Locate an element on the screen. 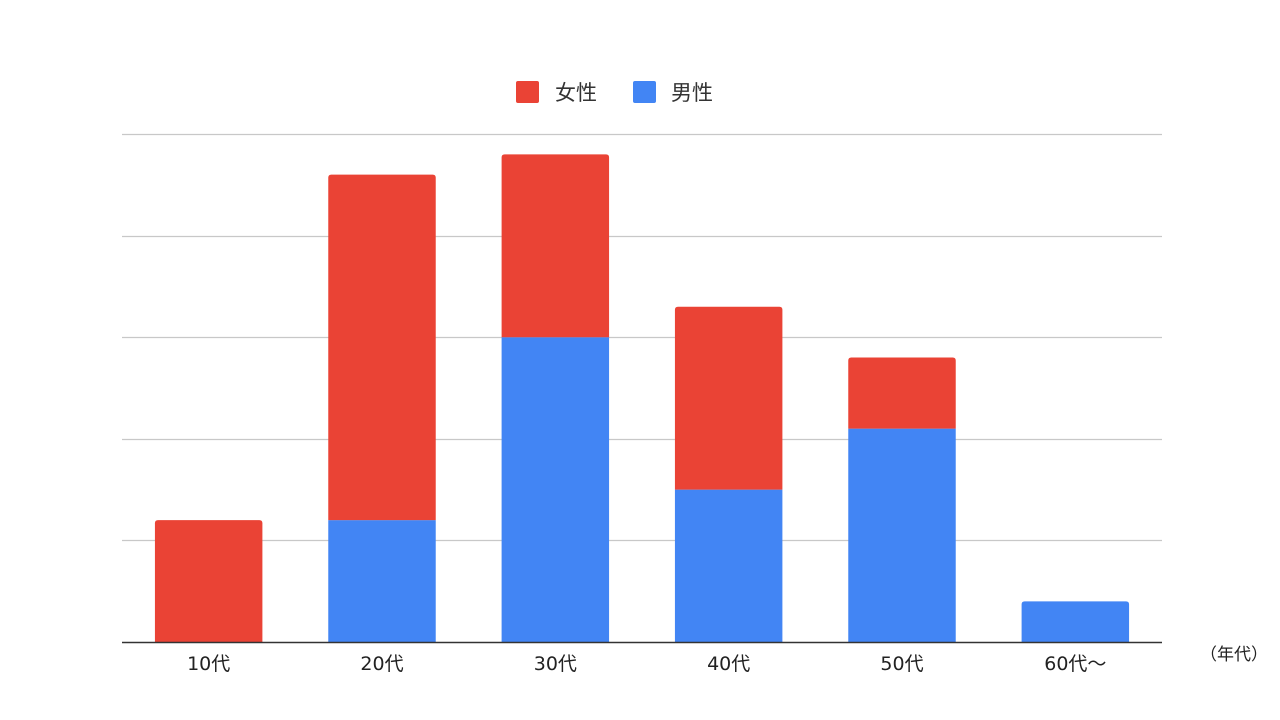 The image size is (1280, 720). x-tick-label: 10代 is located at coordinates (208, 664).